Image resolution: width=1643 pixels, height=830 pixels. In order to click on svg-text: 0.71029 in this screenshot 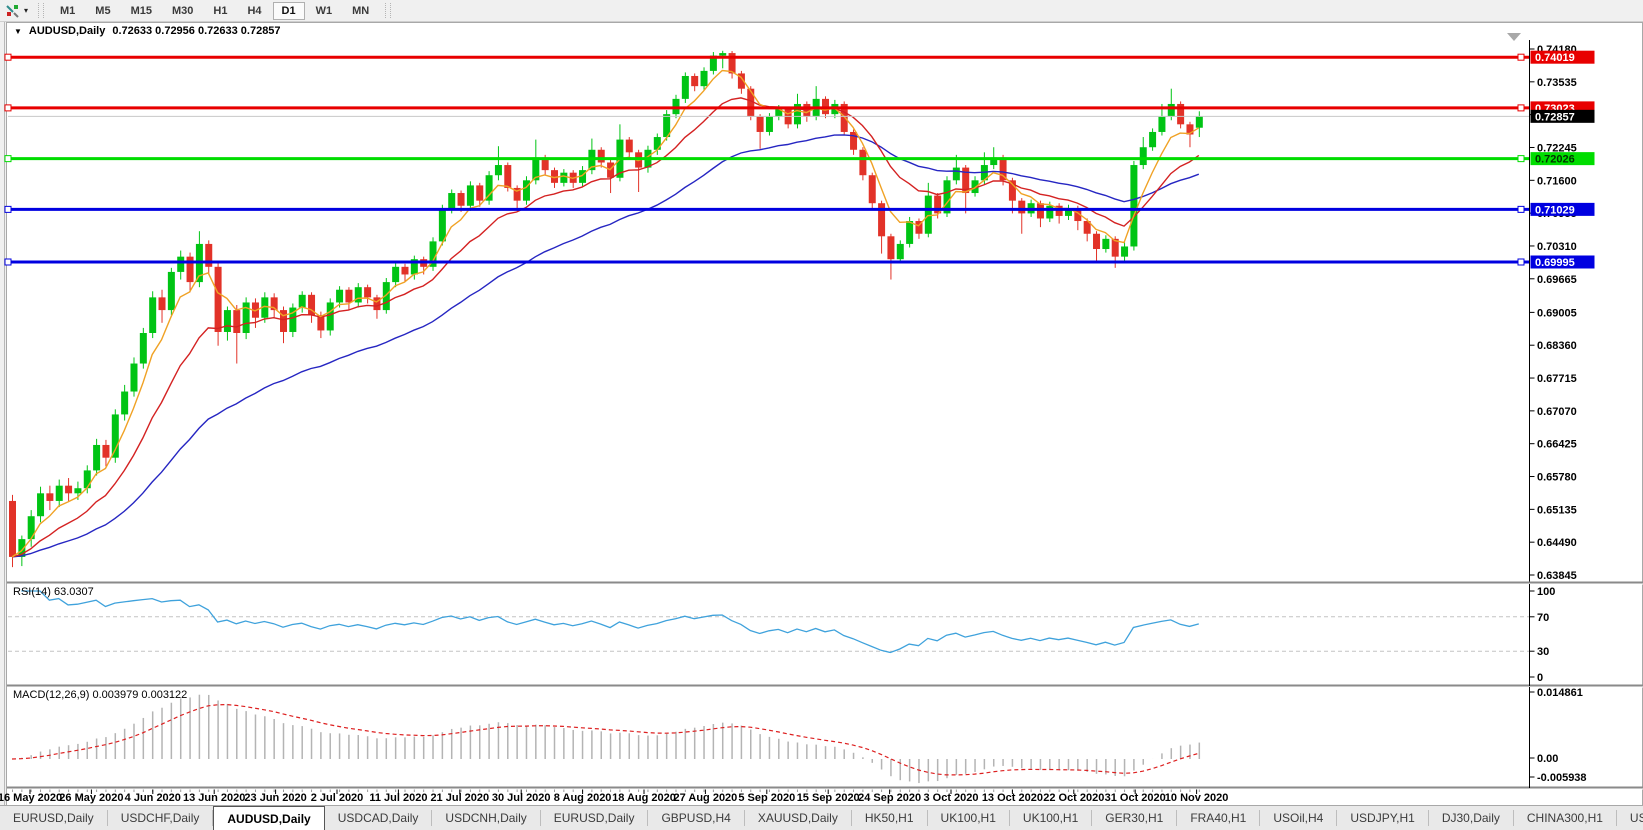, I will do `click(1555, 210)`.